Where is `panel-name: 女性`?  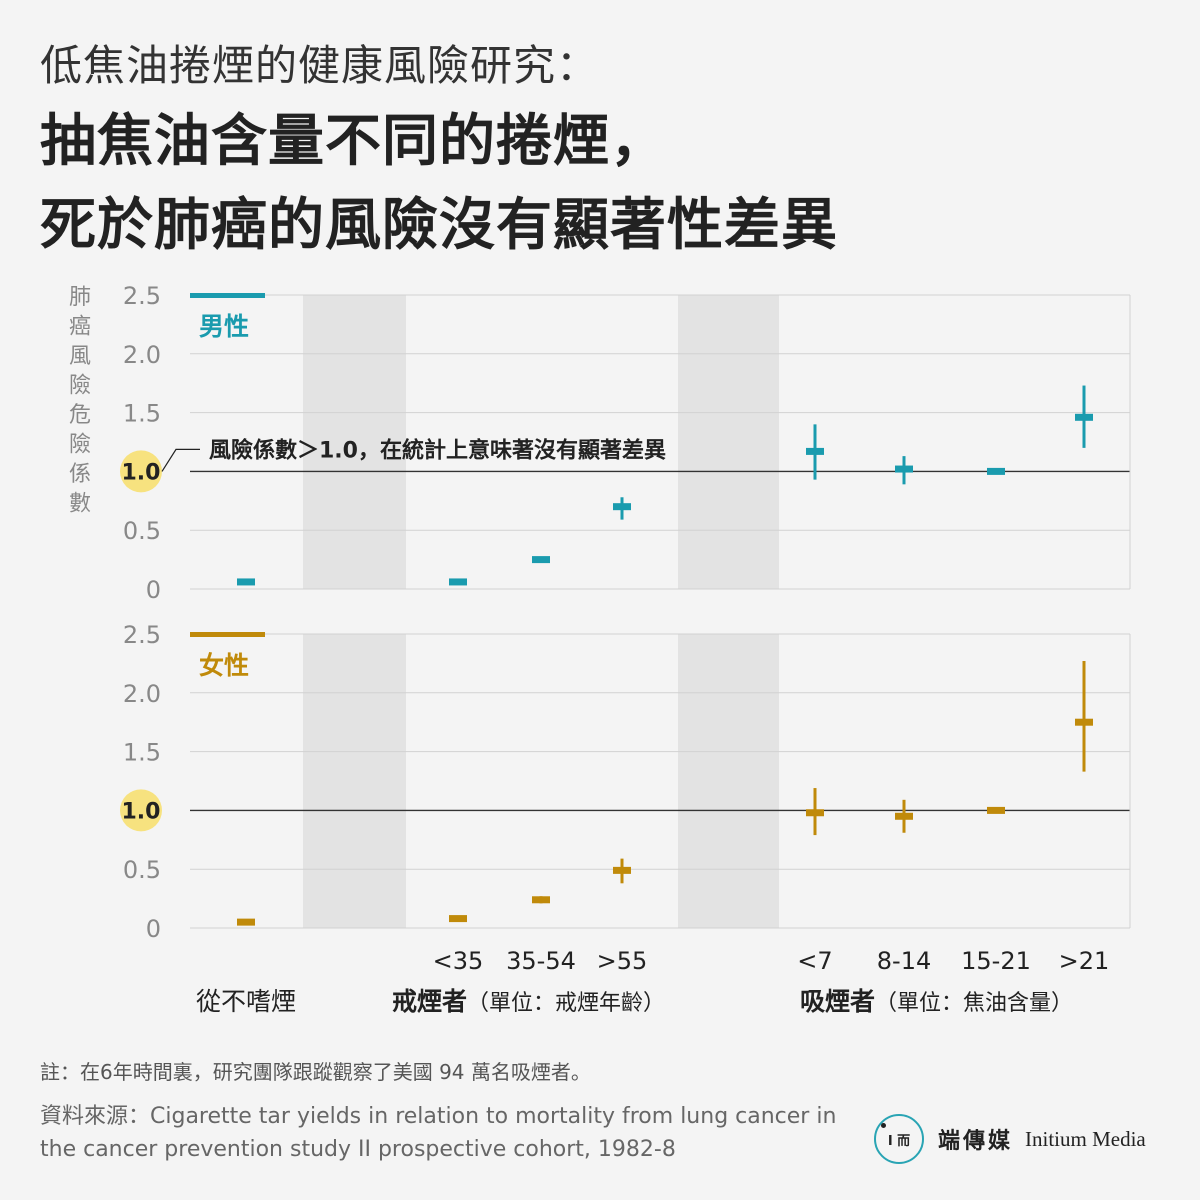
panel-name: 女性 is located at coordinates (224, 665).